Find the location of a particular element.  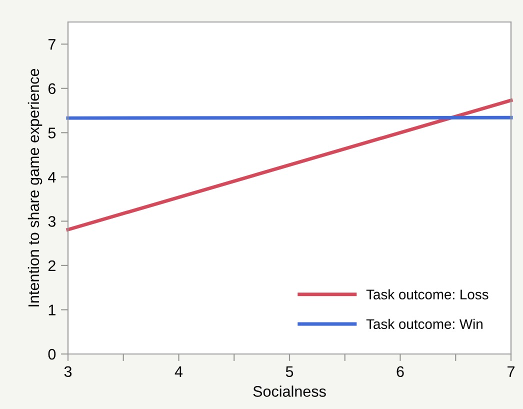

x-tick-label: 4 is located at coordinates (178, 371).